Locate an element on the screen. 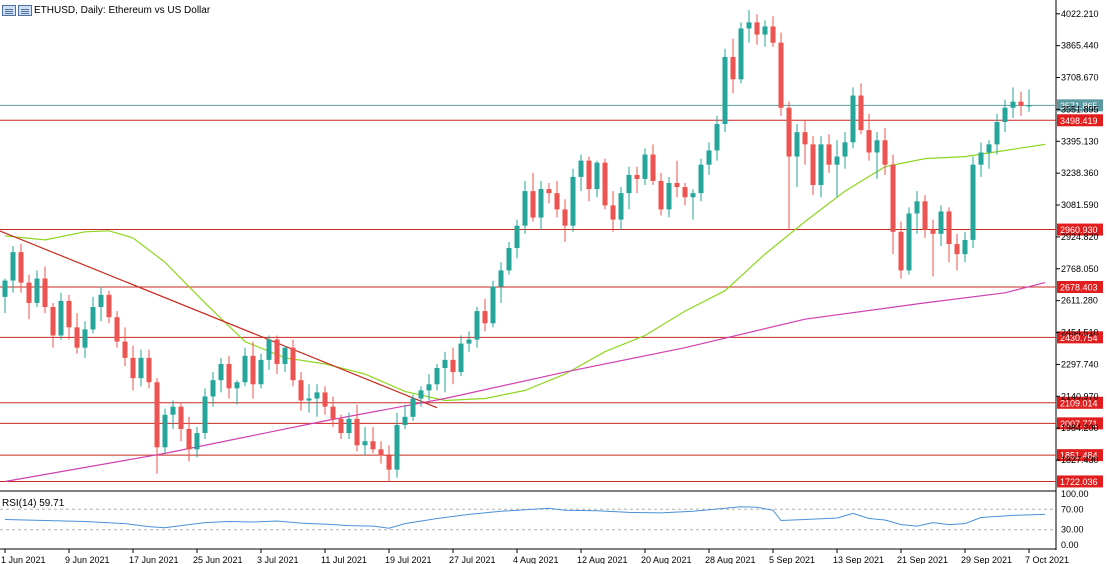 The image size is (1107, 564). current-price-label: 3571.865 is located at coordinates (1079, 106).